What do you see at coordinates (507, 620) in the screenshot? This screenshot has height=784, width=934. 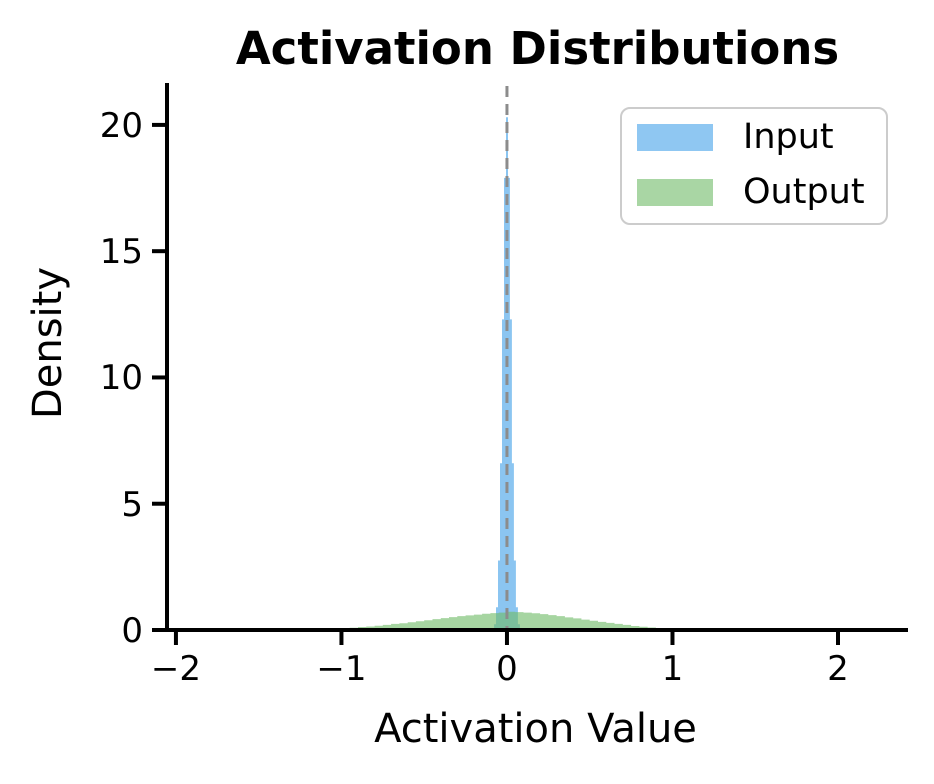 I see `output-histogram` at bounding box center [507, 620].